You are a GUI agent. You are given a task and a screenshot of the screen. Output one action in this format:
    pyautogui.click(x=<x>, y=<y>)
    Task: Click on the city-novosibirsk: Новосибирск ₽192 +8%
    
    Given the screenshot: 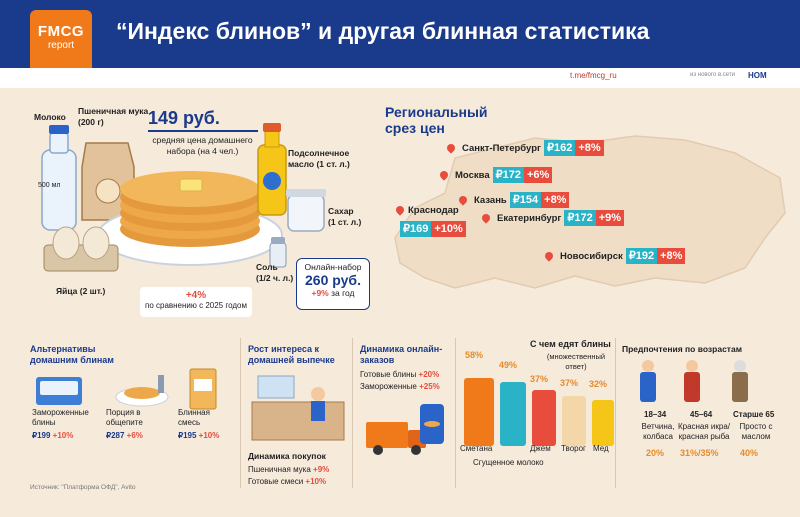 What is the action you would take?
    pyautogui.click(x=614, y=256)
    